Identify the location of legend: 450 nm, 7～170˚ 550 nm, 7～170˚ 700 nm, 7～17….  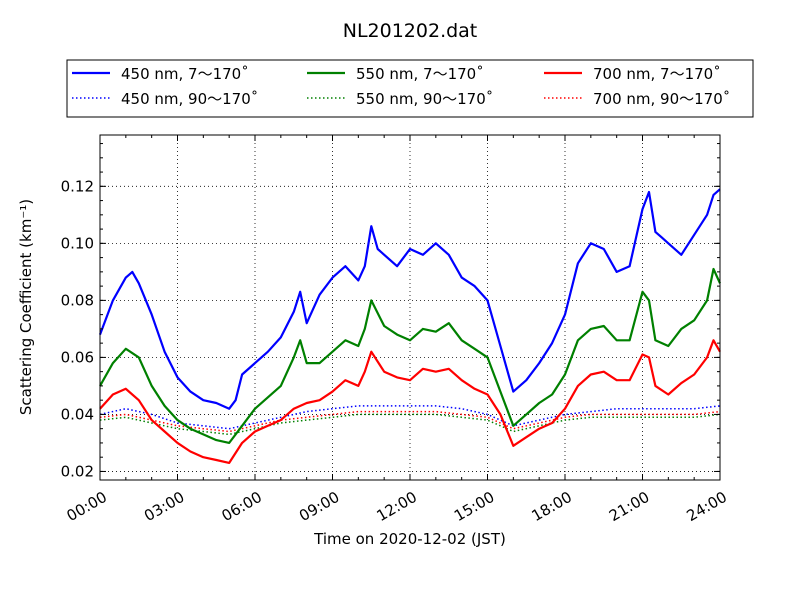
(410, 88).